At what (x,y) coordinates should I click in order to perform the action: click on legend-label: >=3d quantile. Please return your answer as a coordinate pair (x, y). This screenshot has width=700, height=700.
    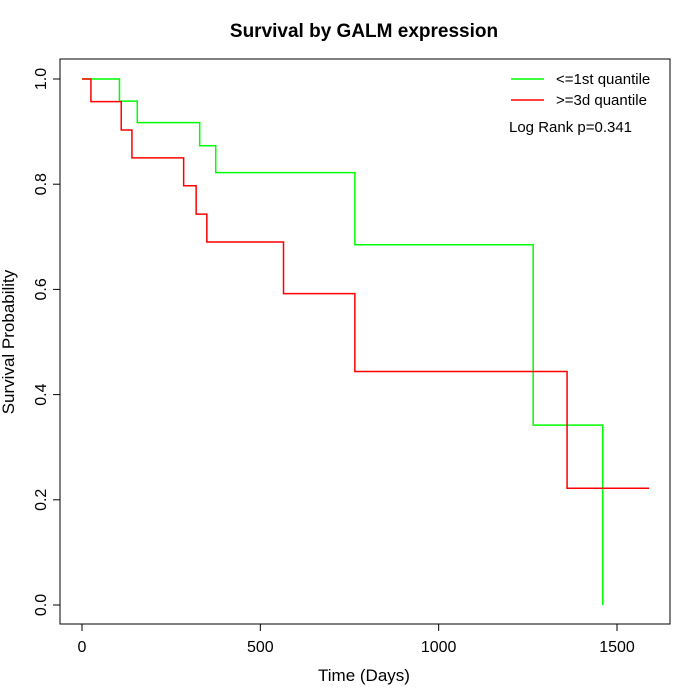
    Looking at the image, I should click on (601, 100).